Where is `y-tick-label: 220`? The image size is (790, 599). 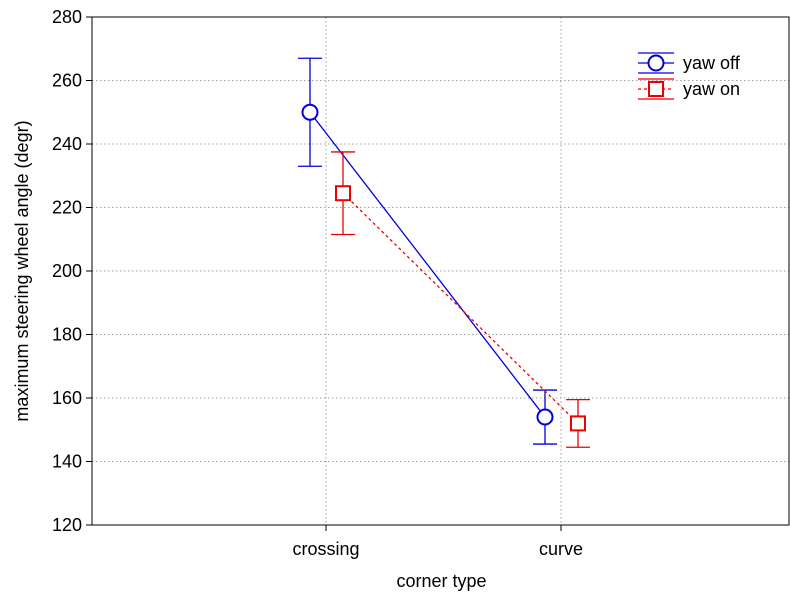 y-tick-label: 220 is located at coordinates (67, 208).